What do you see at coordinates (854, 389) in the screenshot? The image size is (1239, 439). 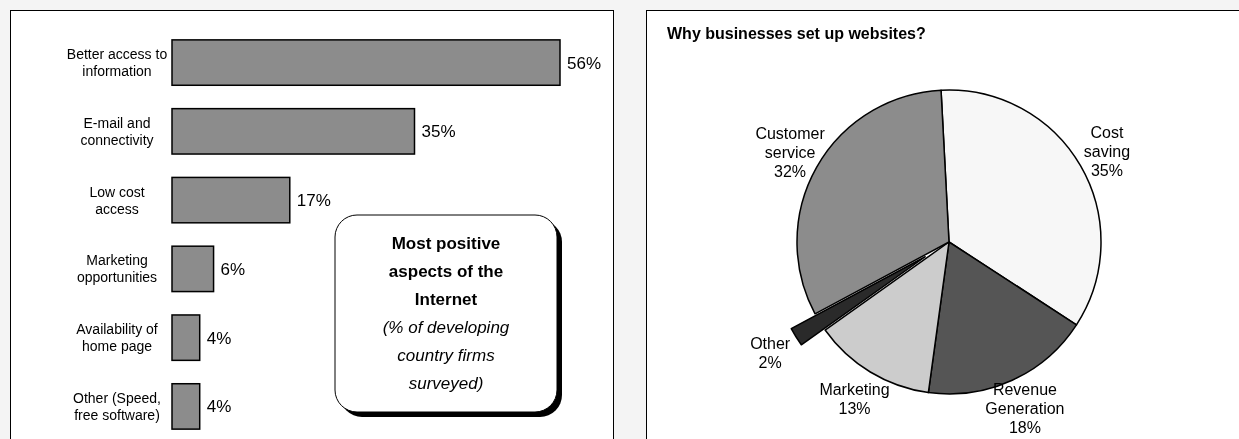 I see `slice-label: Marketing` at bounding box center [854, 389].